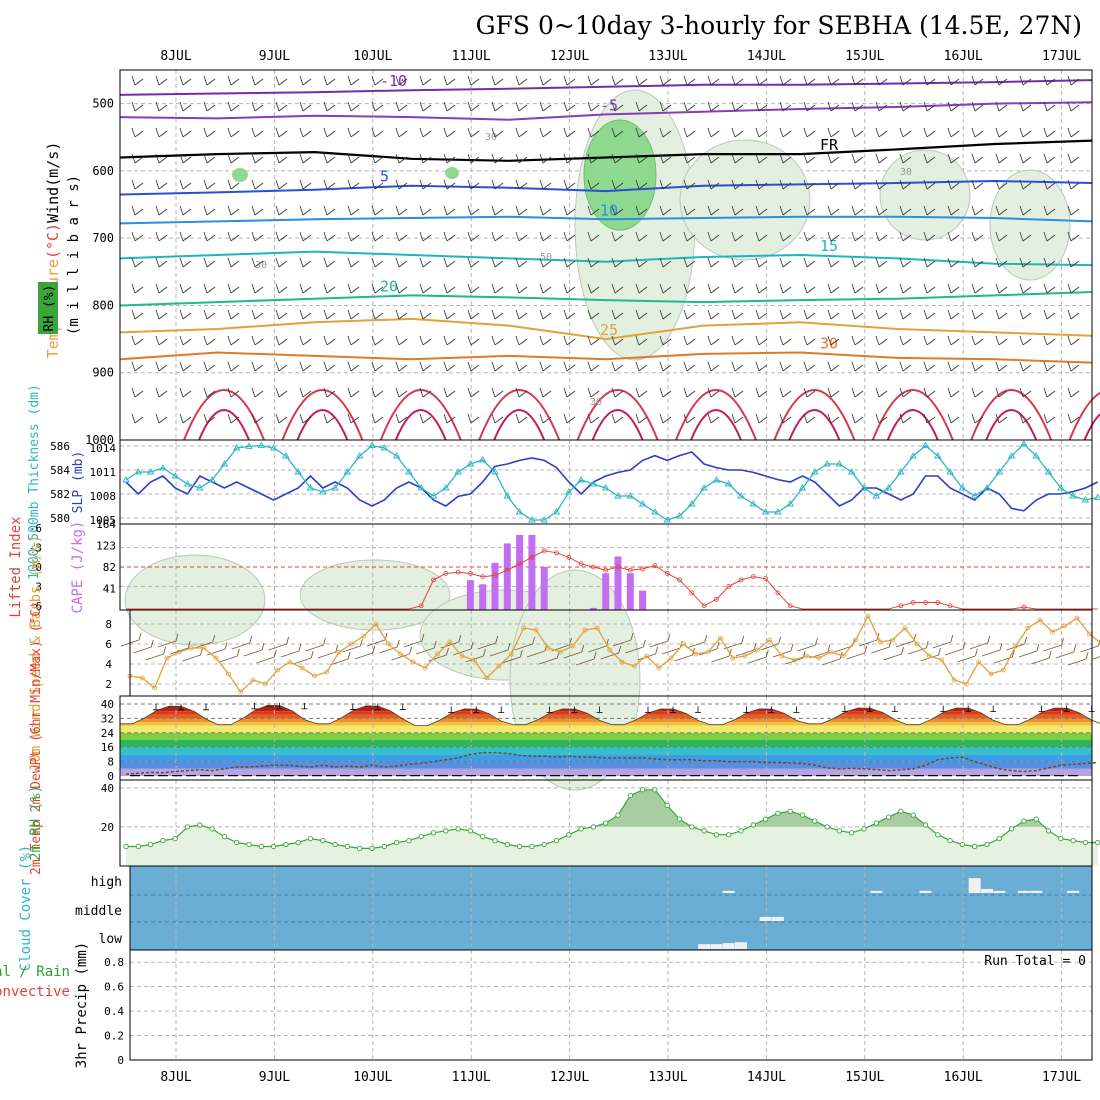 The width and height of the screenshot is (1100, 1100). What do you see at coordinates (596, 402) in the screenshot?
I see `rh-contour-label: 30` at bounding box center [596, 402].